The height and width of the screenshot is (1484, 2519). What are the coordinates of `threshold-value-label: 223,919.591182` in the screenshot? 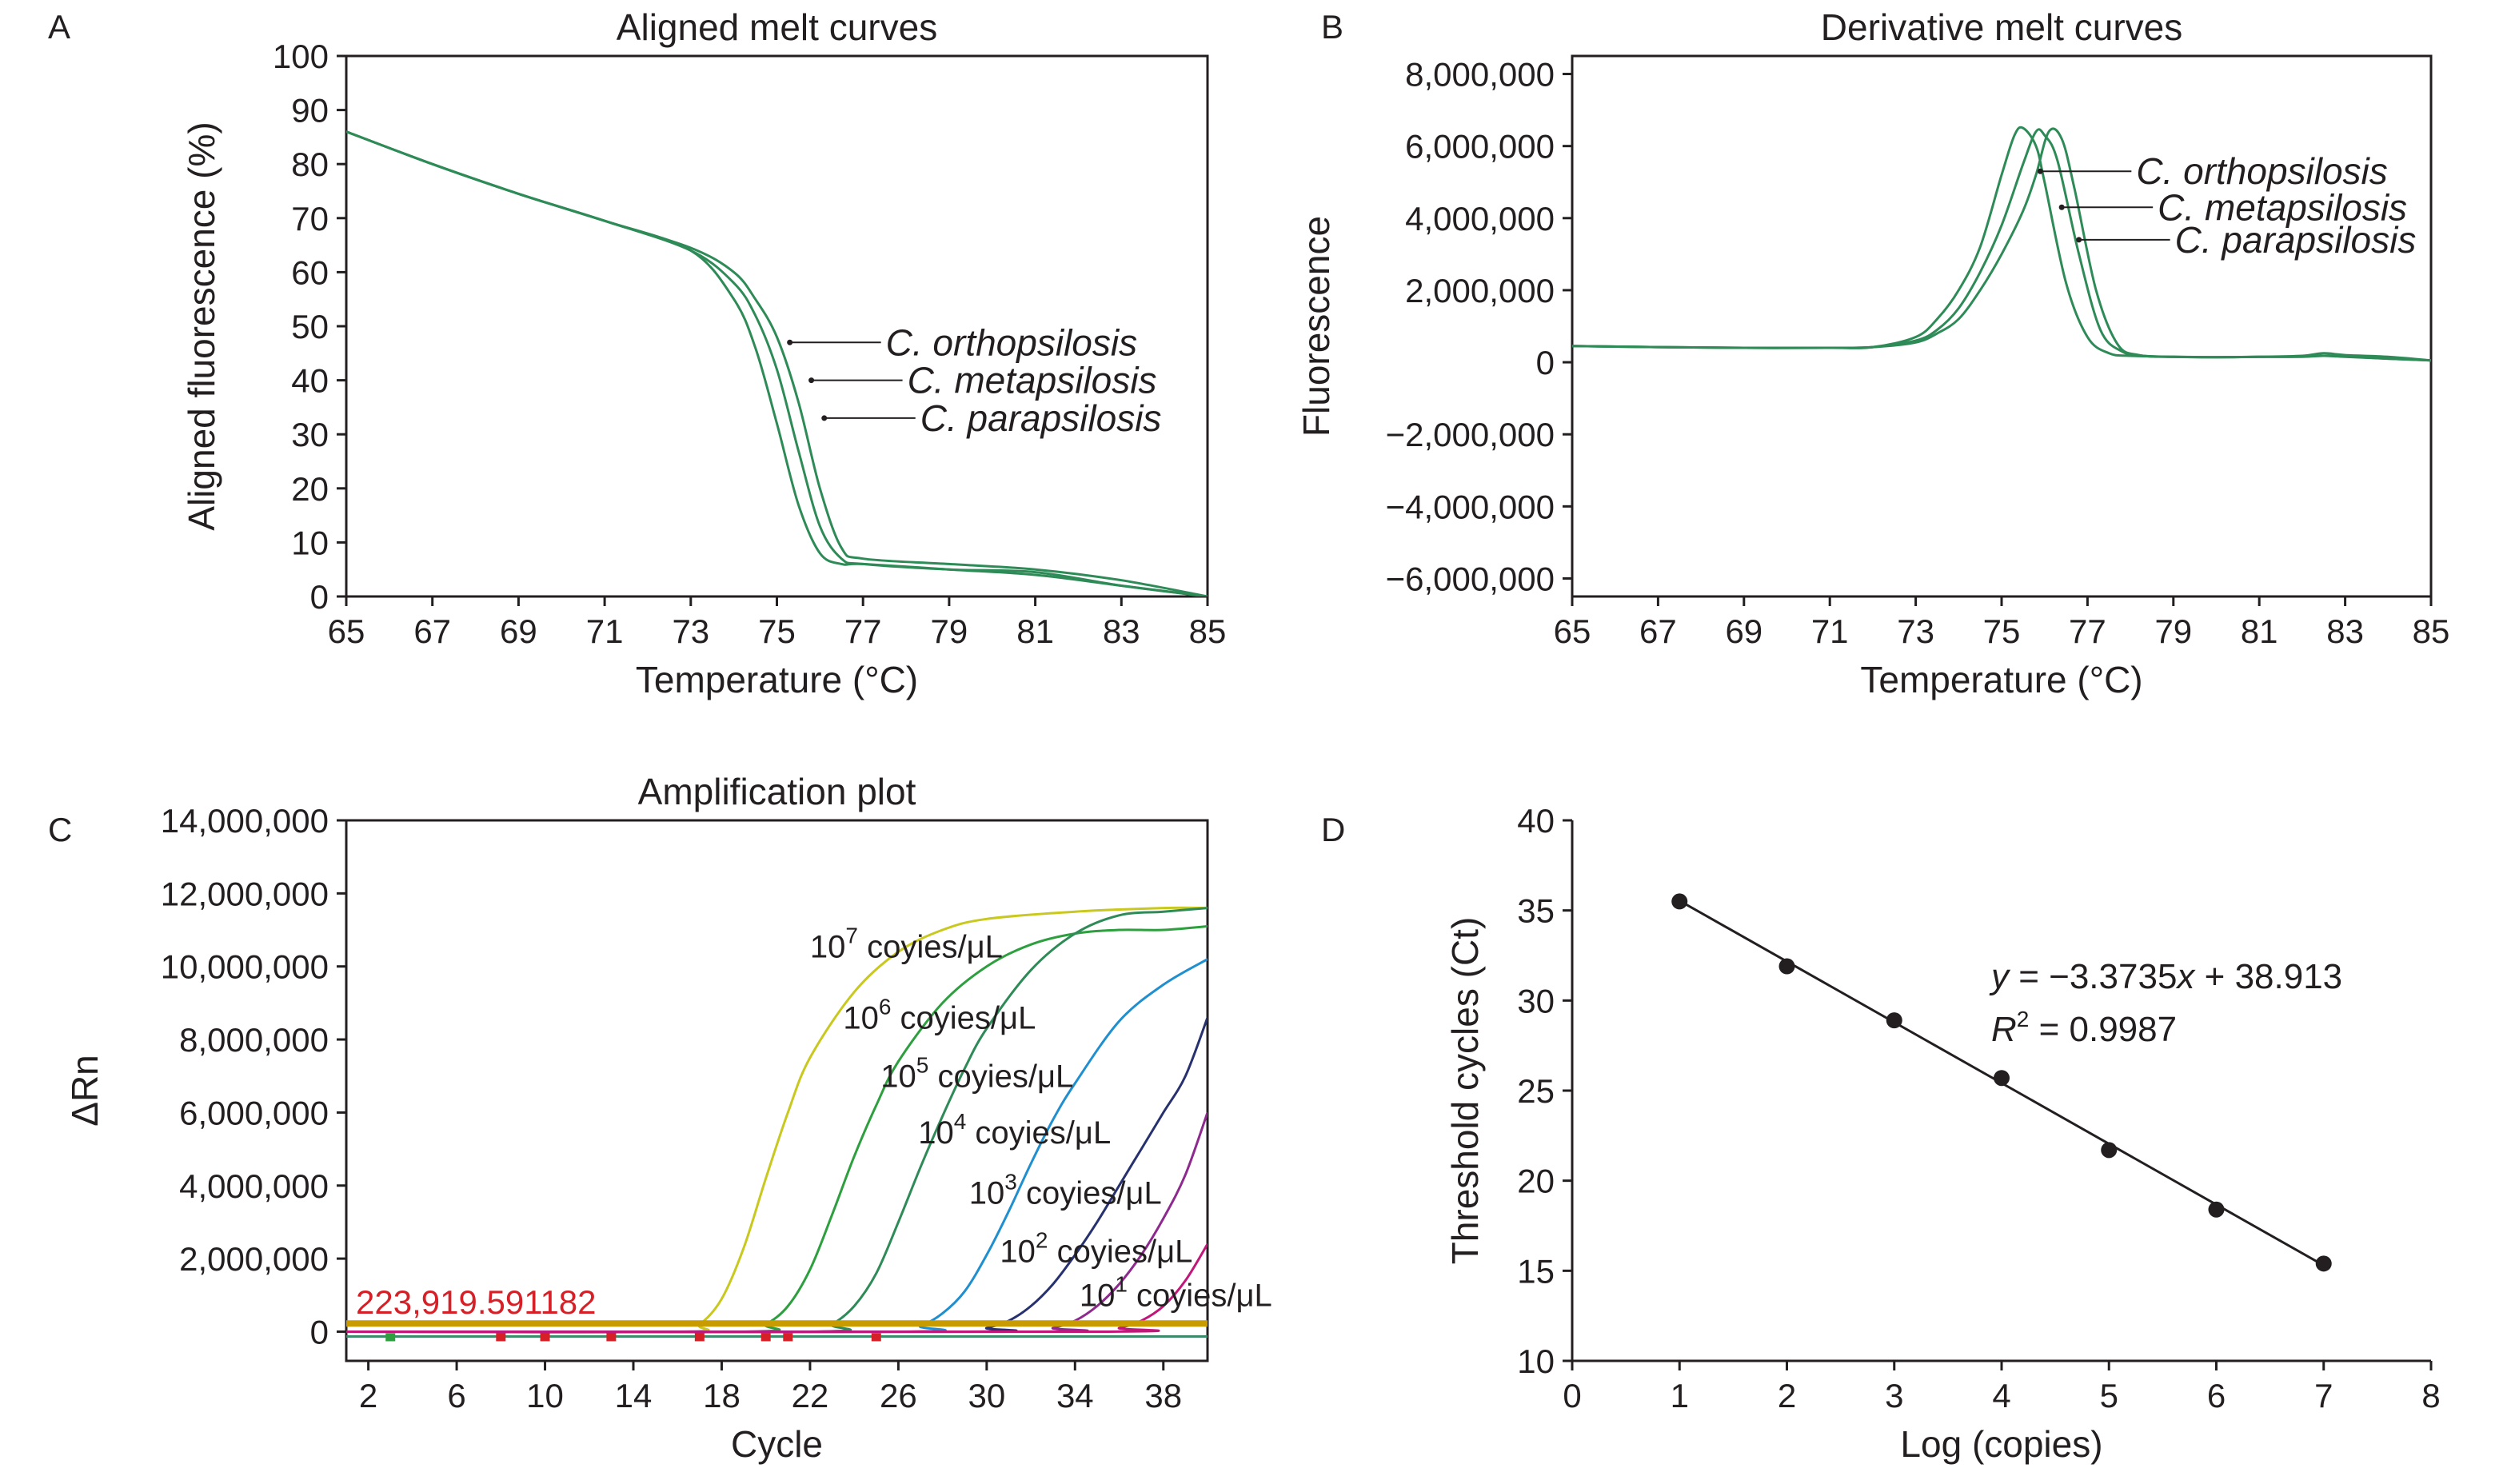 It's located at (476, 1302).